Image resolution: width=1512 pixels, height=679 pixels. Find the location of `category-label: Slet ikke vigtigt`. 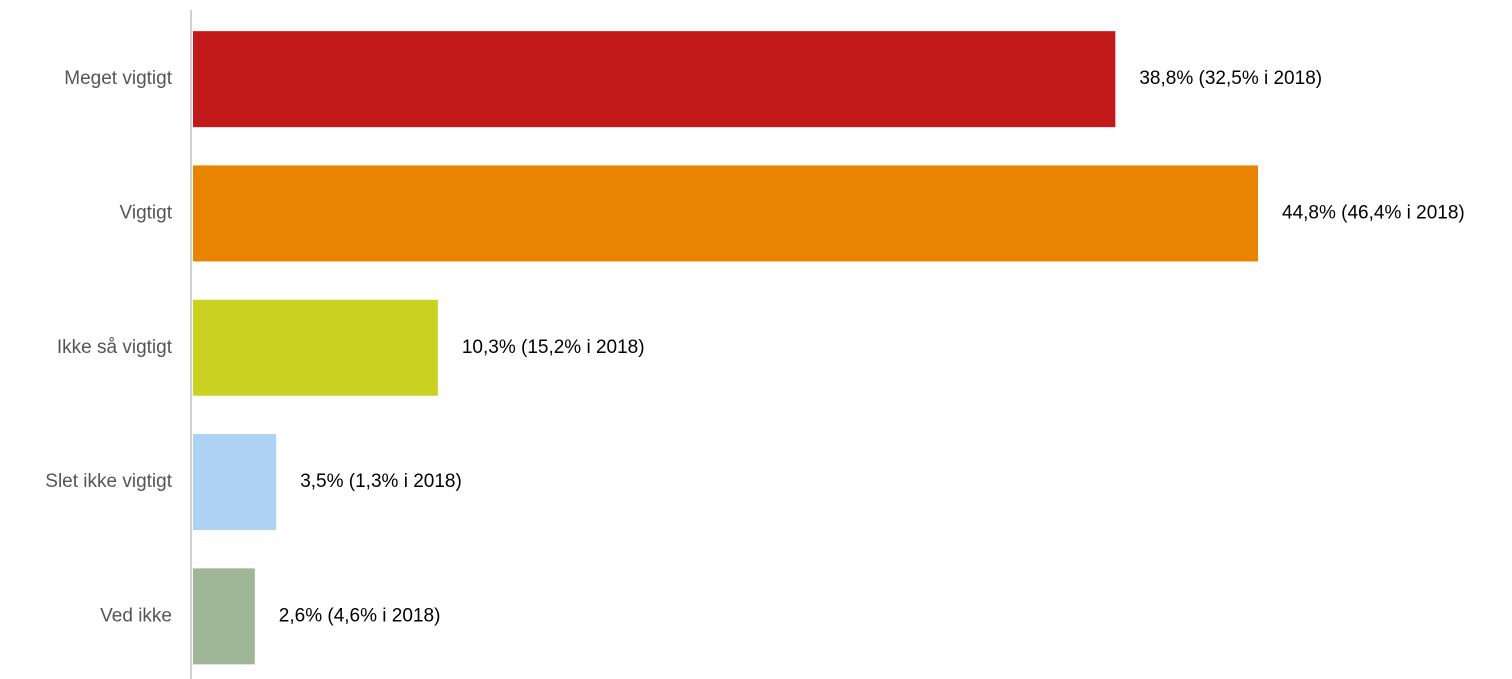

category-label: Slet ikke vigtigt is located at coordinates (108, 481).